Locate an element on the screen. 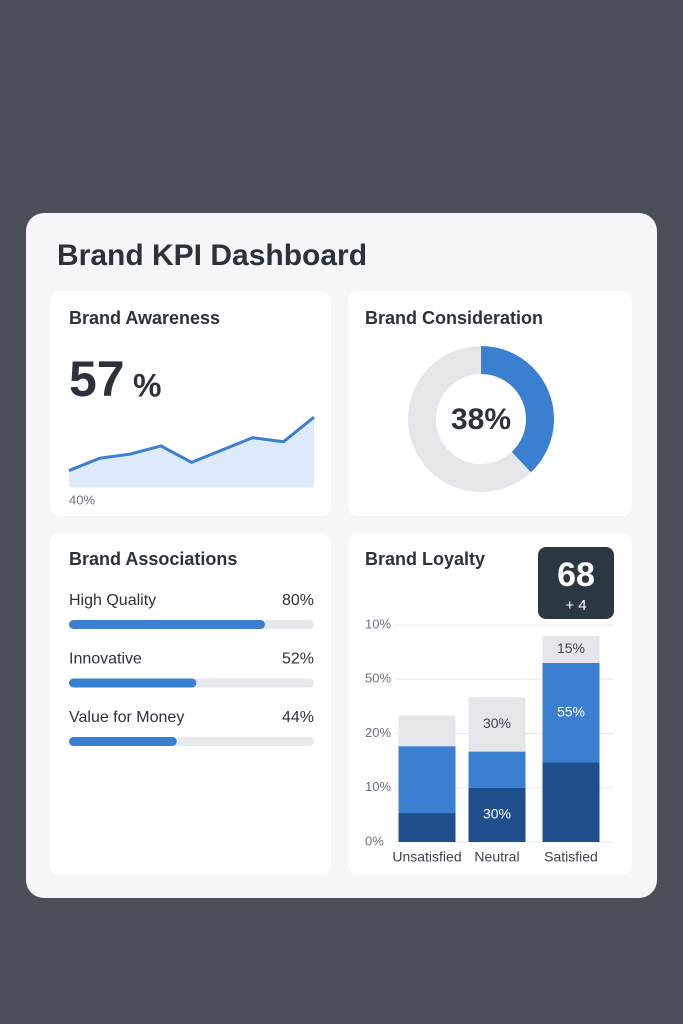  item-value: 52% is located at coordinates (298, 659).